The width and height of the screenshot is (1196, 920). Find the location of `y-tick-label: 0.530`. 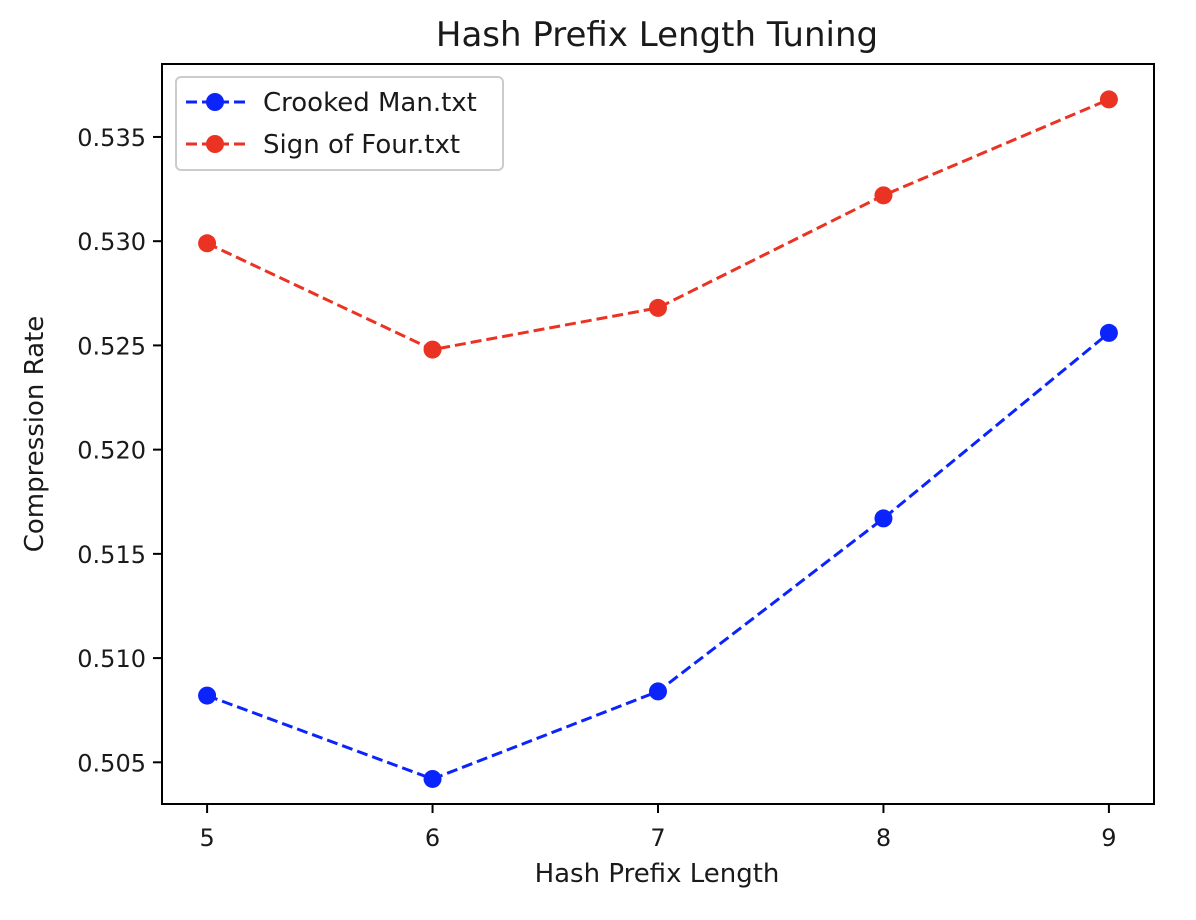

y-tick-label: 0.530 is located at coordinates (111, 242).